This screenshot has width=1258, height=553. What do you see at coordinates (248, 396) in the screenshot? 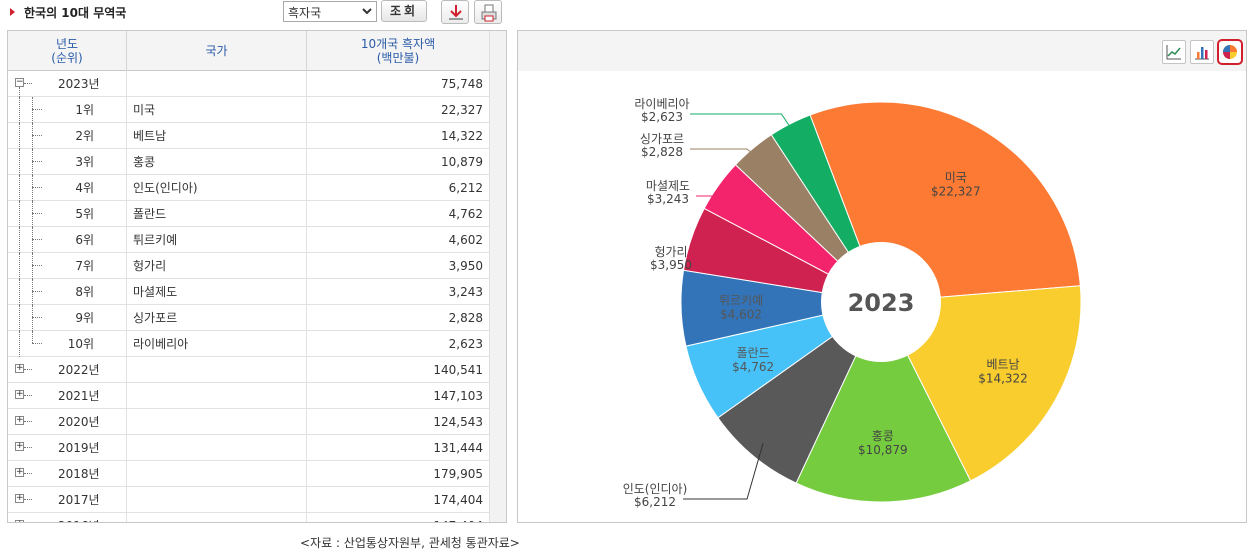
I see `table-row-year: +2021년 147,103` at bounding box center [248, 396].